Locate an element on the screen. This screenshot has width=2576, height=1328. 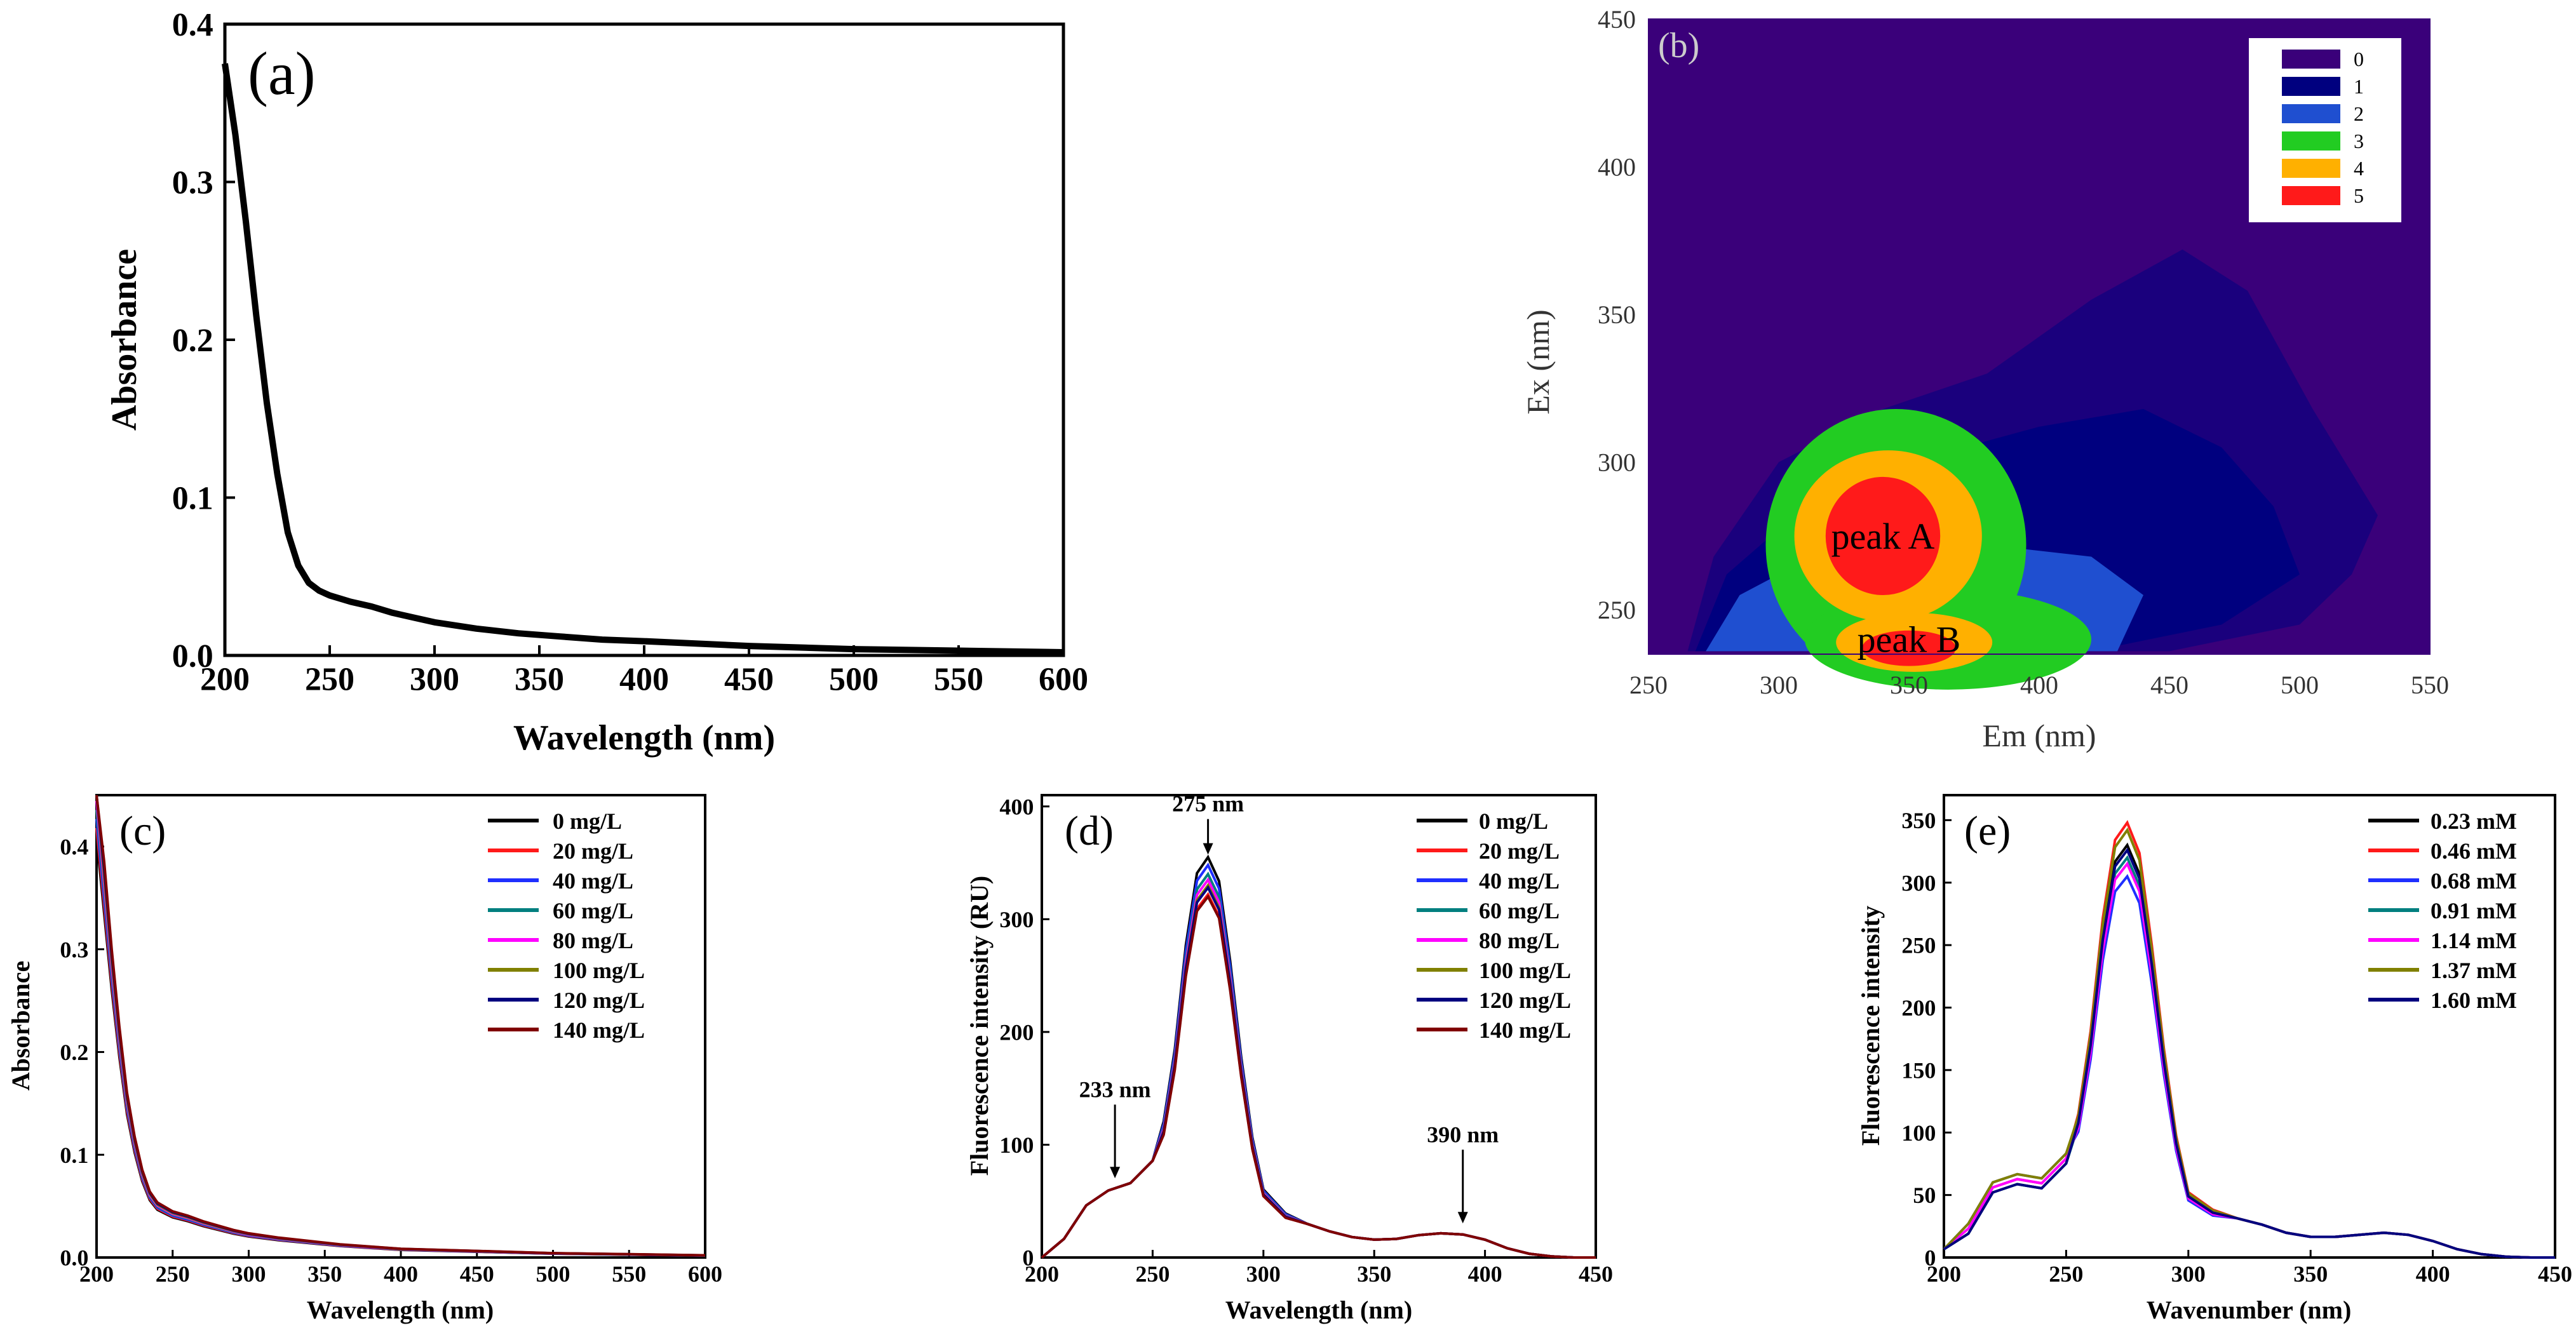
panel-b-peaks: peak A peak B is located at coordinates (1896, 588).